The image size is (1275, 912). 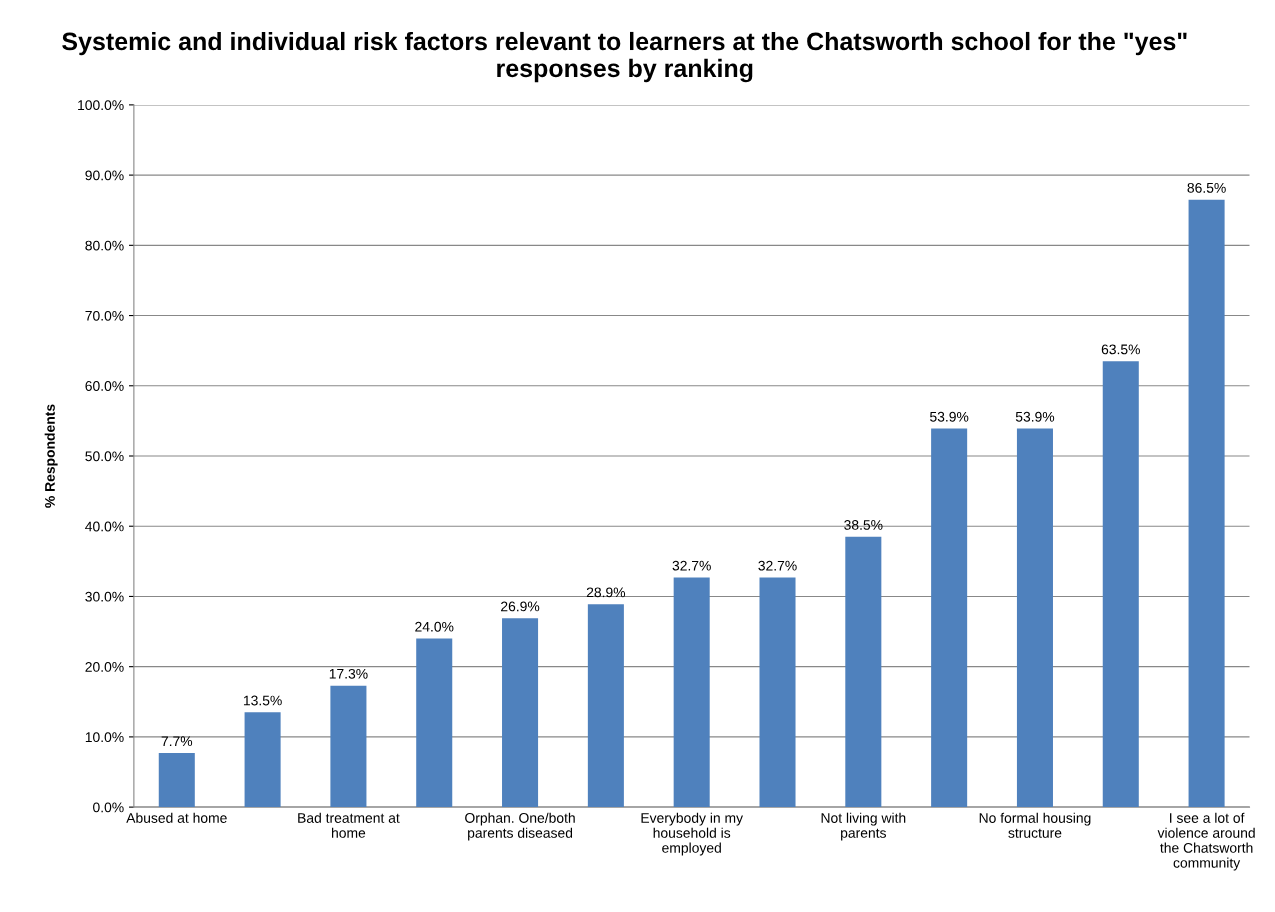 What do you see at coordinates (863, 525) in the screenshot?
I see `data-label: 38.5%` at bounding box center [863, 525].